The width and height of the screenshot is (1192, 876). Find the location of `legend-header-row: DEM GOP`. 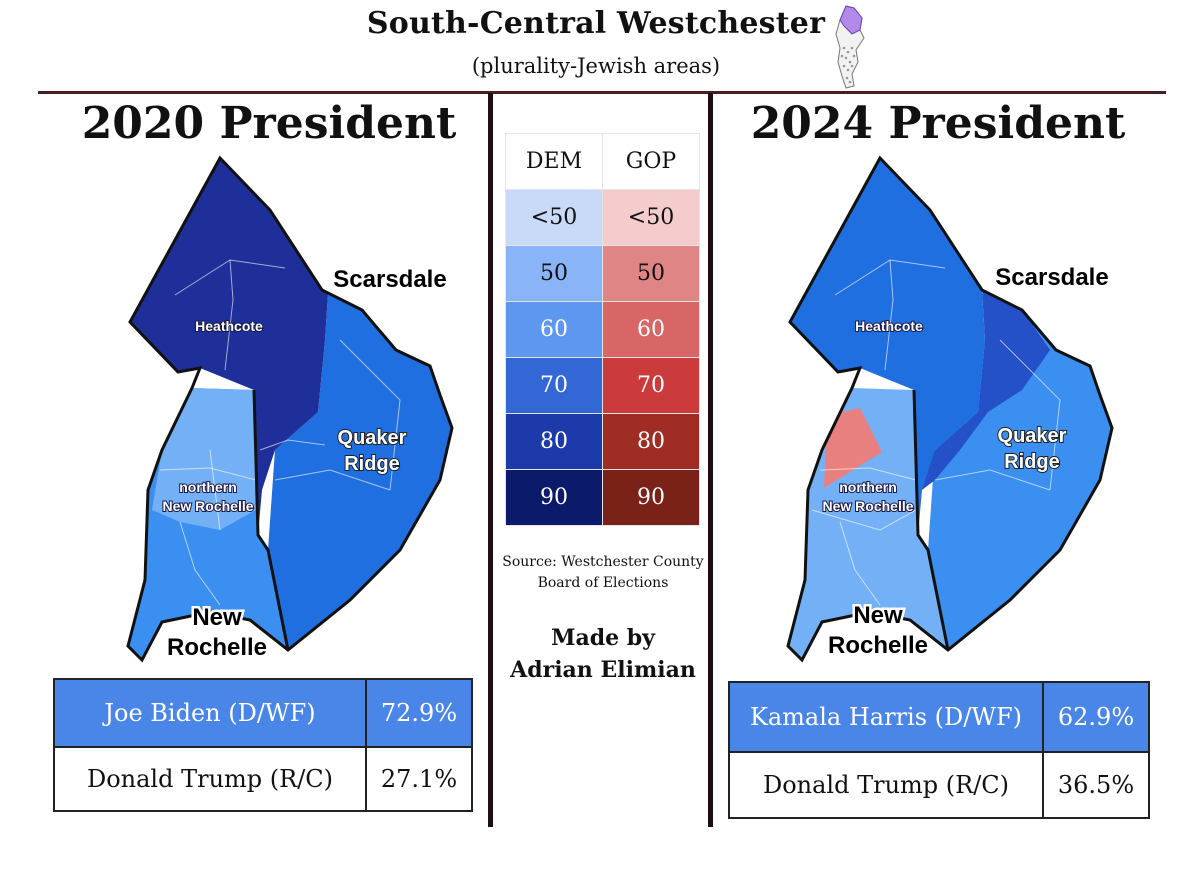

legend-header-row: DEM GOP is located at coordinates (602, 161).